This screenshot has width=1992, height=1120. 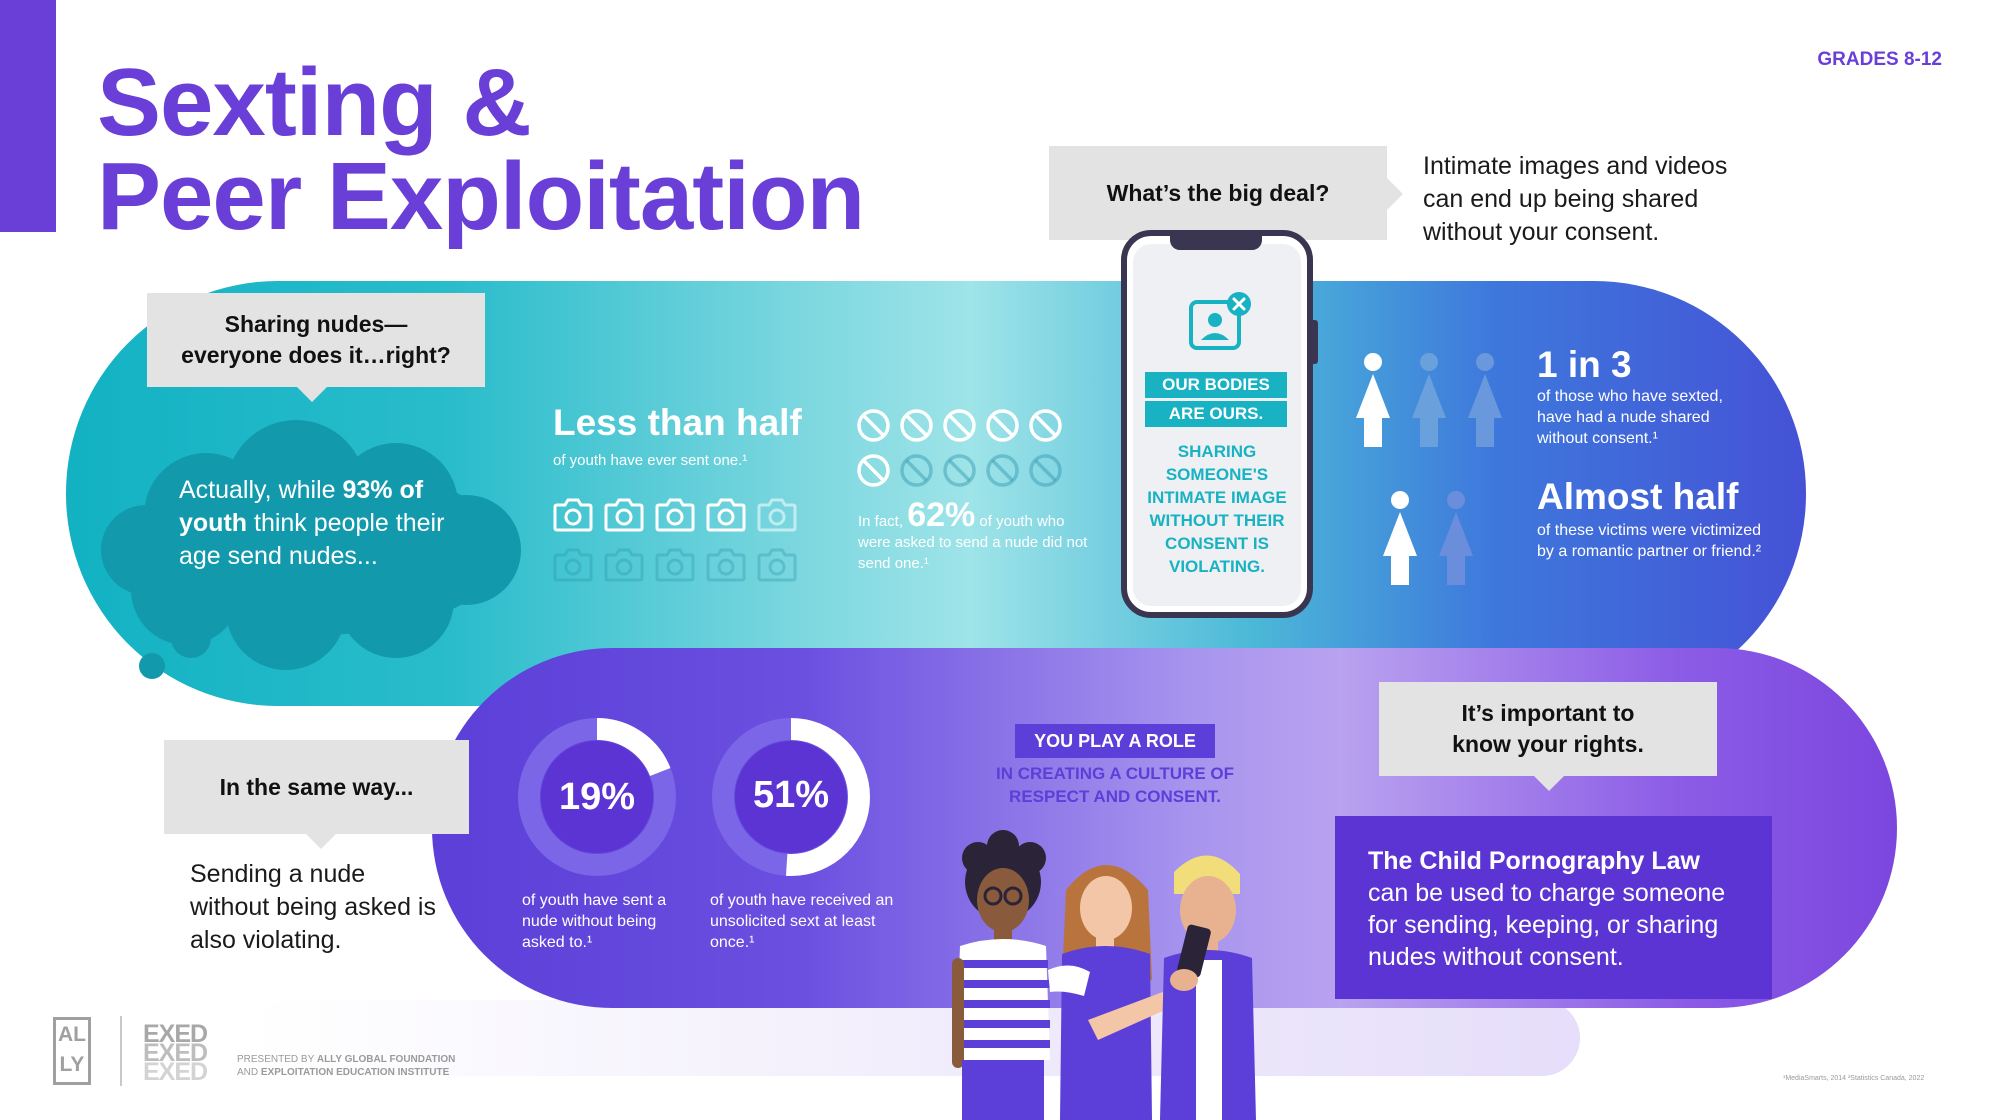 I want to click on donut-value-19: 19%, so click(x=597, y=797).